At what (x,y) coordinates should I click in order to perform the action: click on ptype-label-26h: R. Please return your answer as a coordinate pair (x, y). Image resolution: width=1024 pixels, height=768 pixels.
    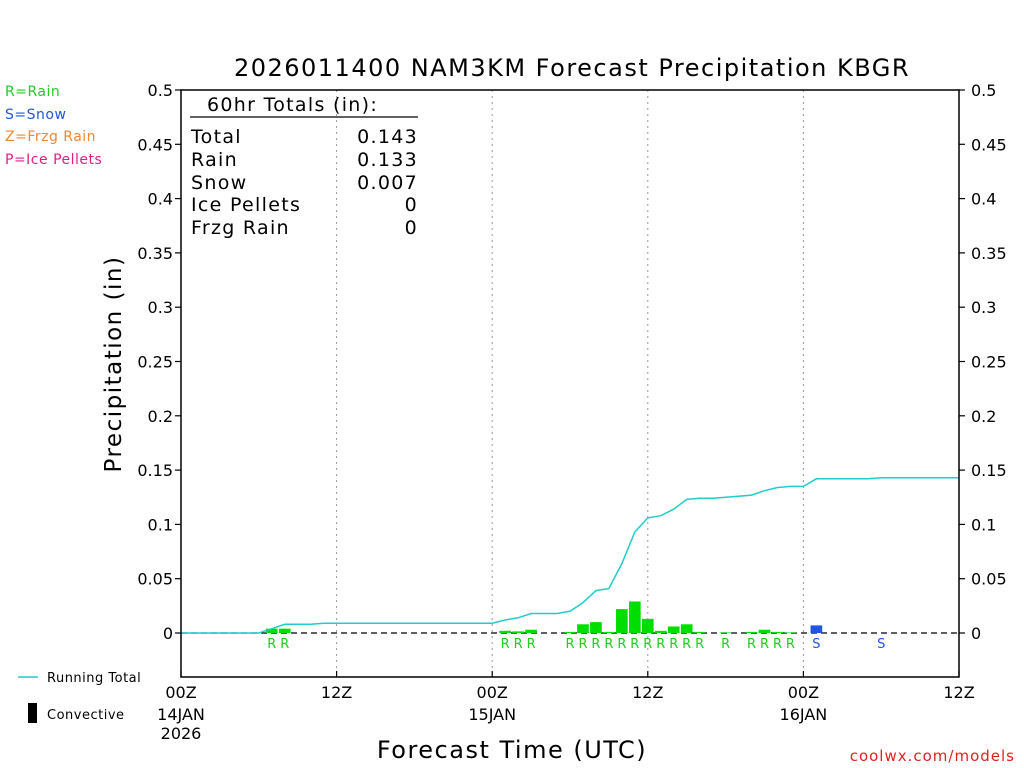
    Looking at the image, I should click on (518, 644).